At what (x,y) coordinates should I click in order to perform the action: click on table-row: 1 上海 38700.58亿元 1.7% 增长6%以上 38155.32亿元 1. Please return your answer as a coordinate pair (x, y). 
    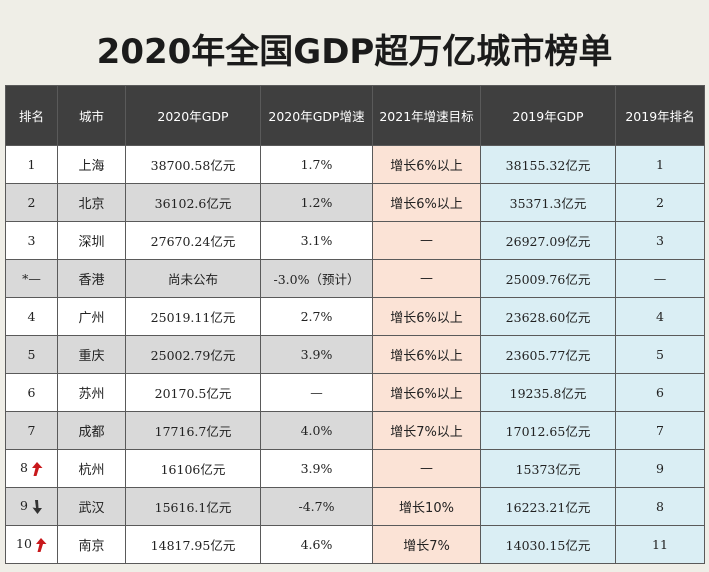
    Looking at the image, I should click on (355, 164).